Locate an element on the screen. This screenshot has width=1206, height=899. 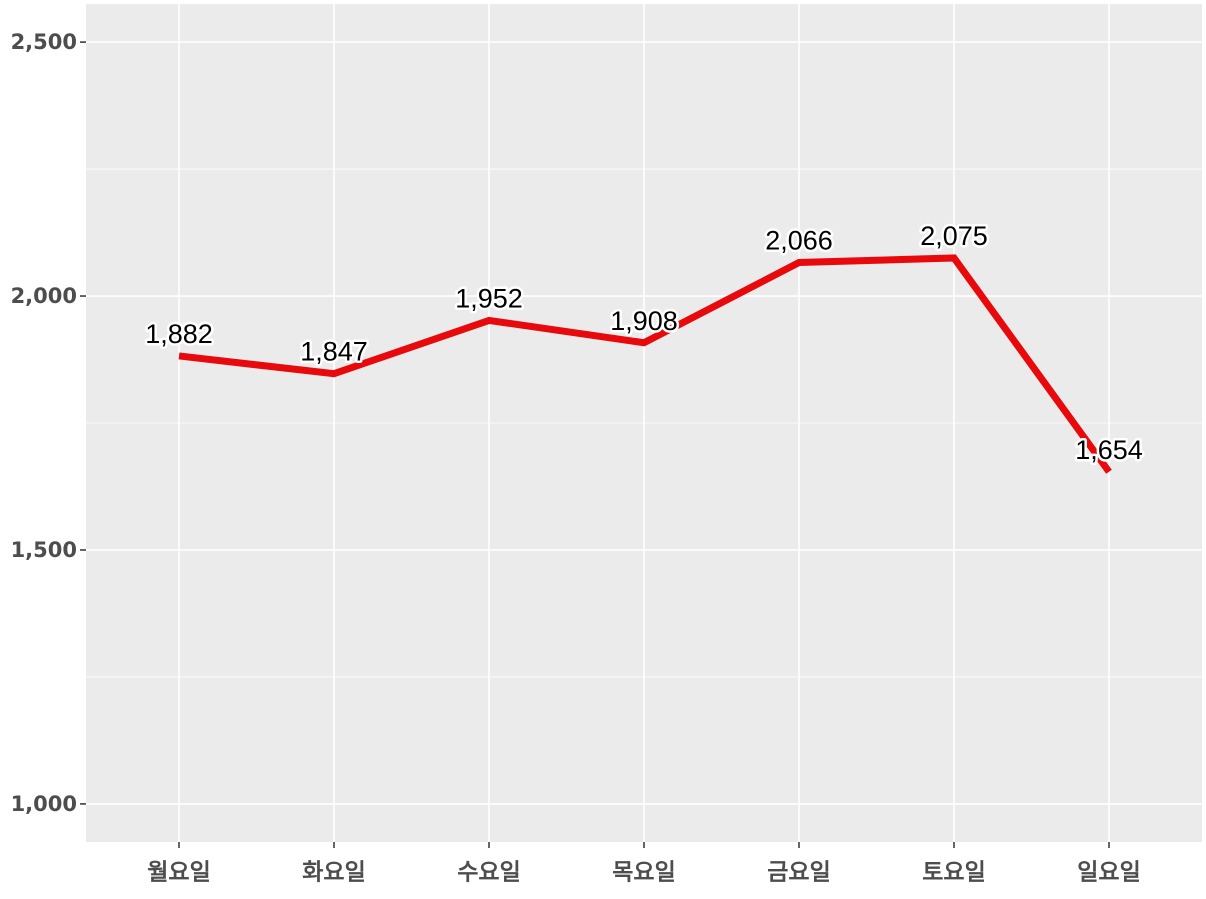
data-label: 1,847 is located at coordinates (334, 352).